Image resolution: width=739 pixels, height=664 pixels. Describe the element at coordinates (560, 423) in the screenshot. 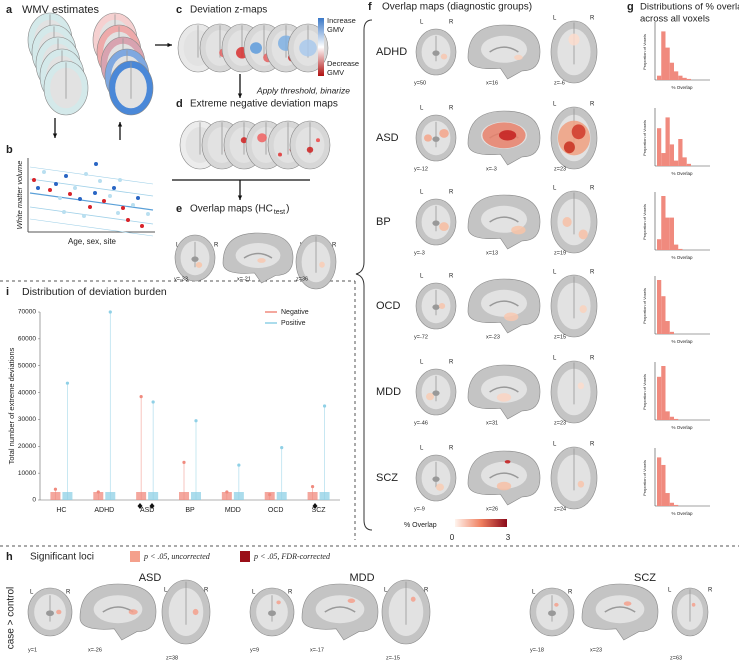

I see `slice-label: z=23` at that location.